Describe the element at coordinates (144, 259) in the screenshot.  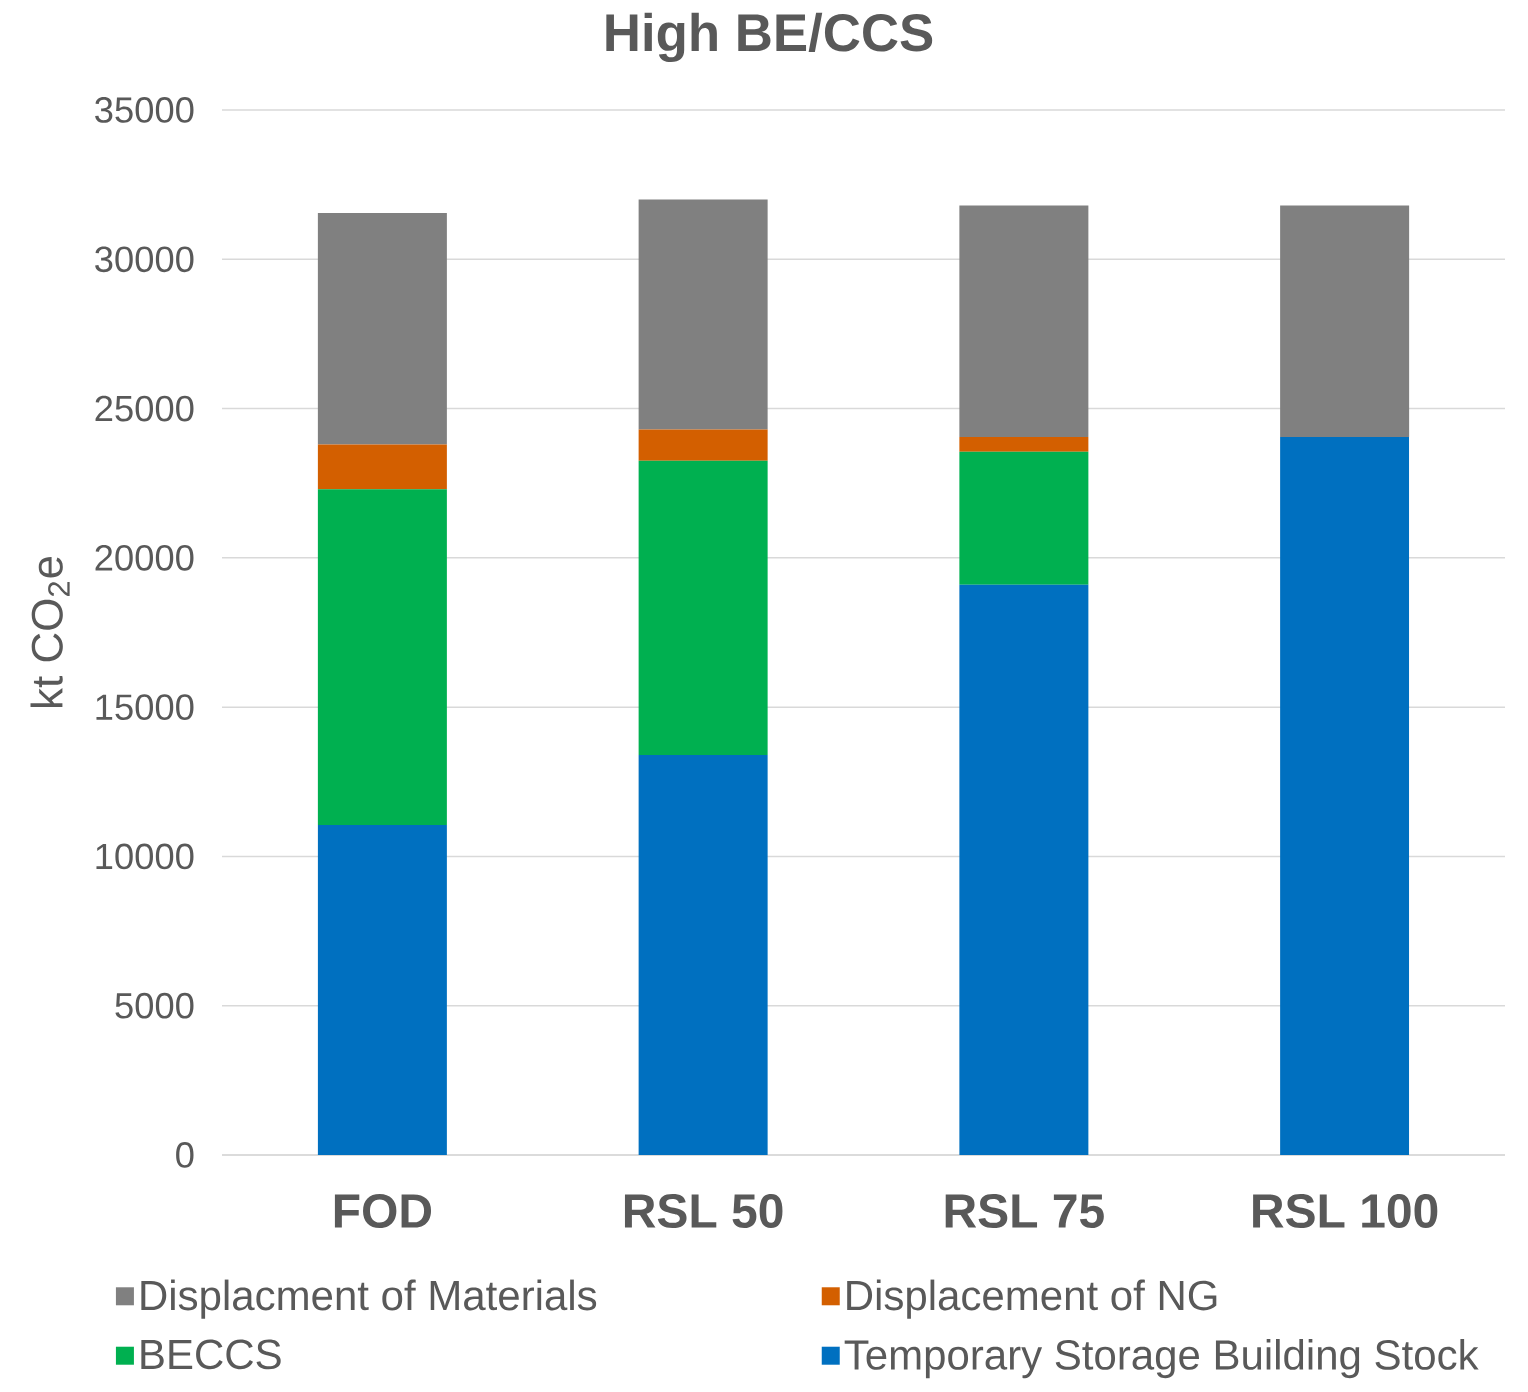
I see `y-tick-label: 30000` at that location.